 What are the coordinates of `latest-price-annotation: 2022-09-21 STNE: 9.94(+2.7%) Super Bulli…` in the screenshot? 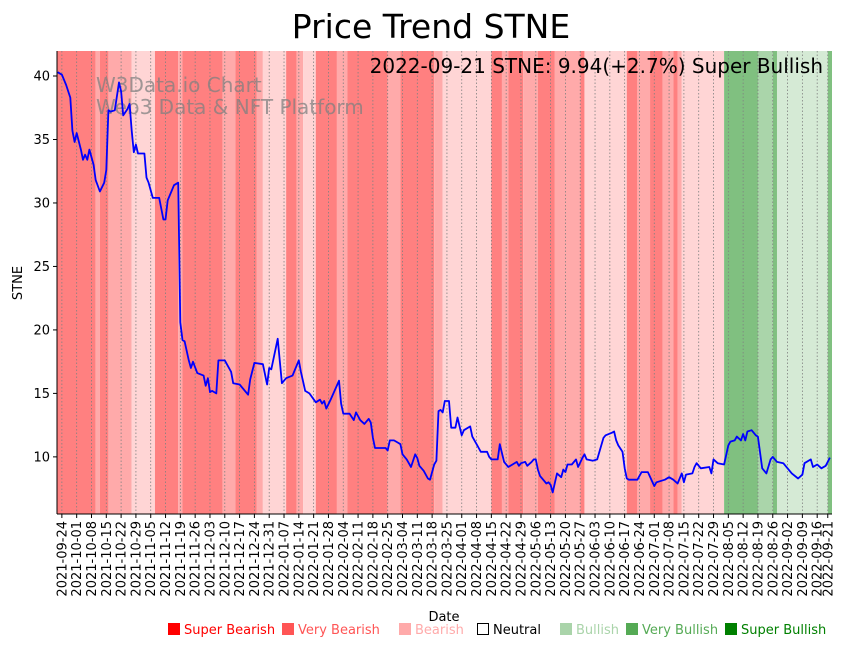 It's located at (596, 66).